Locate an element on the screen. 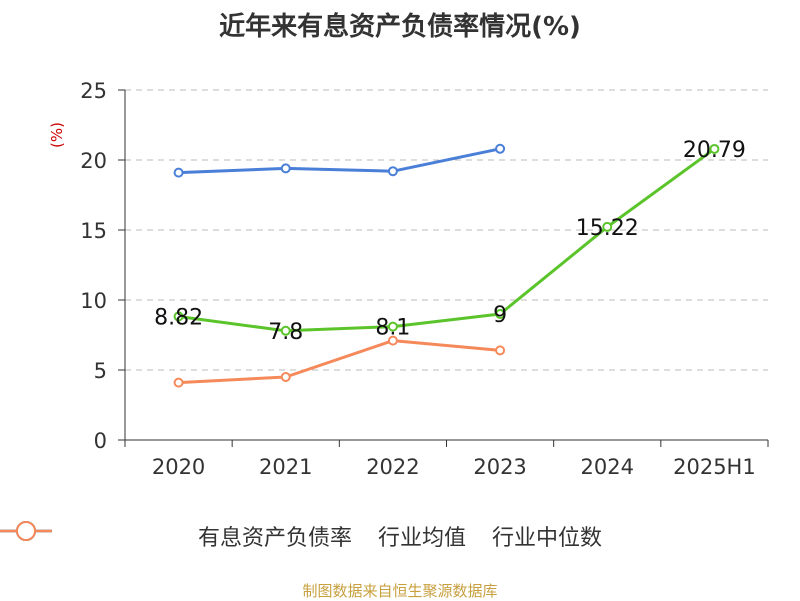 Image resolution: width=800 pixels, height=601 pixels. legend-label-0: 有息资产负债率 is located at coordinates (274, 538).